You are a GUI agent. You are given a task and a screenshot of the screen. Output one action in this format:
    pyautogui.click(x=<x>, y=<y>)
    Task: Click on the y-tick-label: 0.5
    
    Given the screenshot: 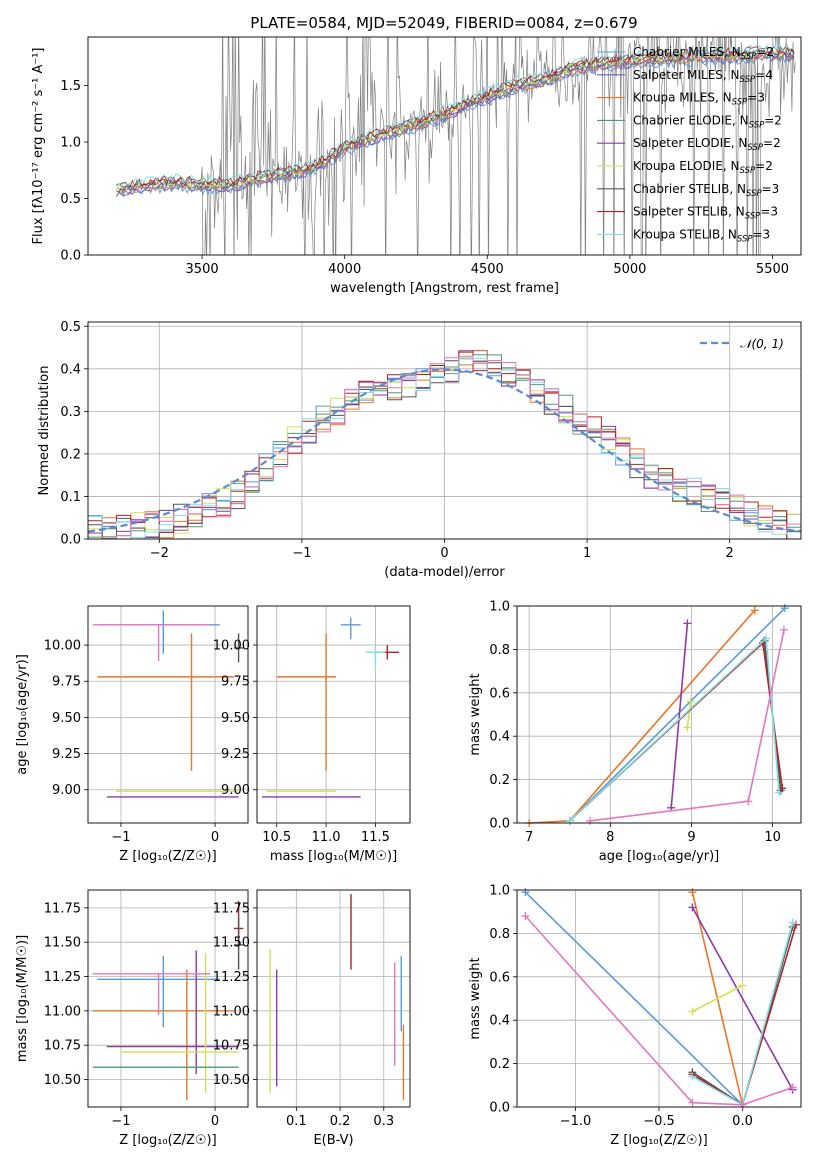 What is the action you would take?
    pyautogui.click(x=70, y=199)
    